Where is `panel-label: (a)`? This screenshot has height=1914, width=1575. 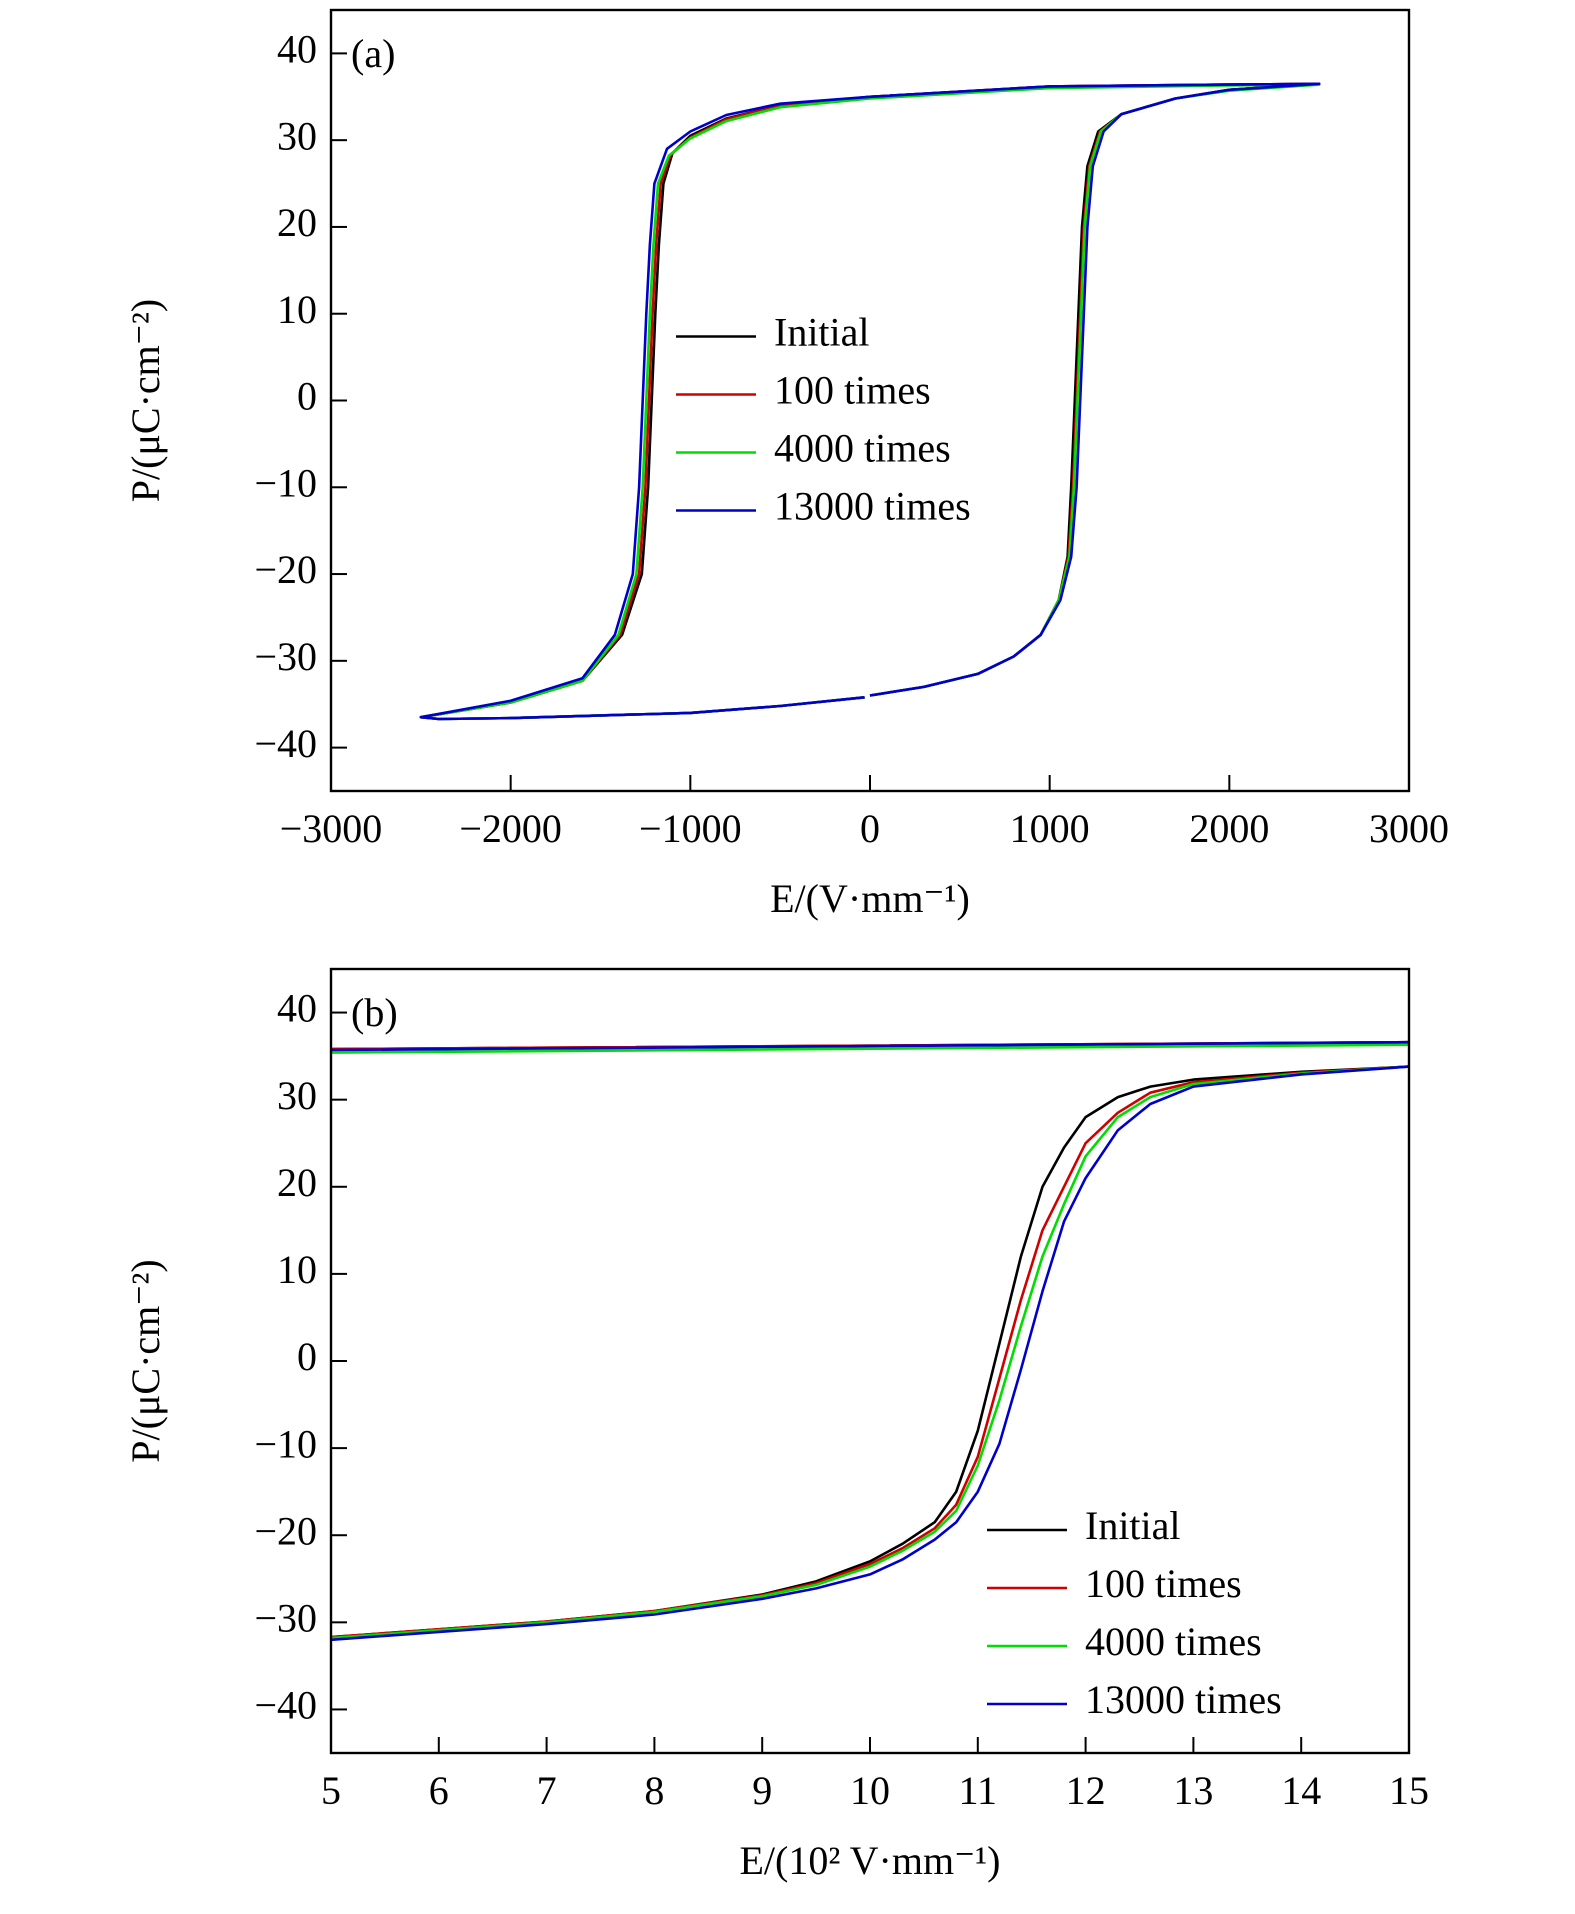 panel-label: (a) is located at coordinates (373, 53).